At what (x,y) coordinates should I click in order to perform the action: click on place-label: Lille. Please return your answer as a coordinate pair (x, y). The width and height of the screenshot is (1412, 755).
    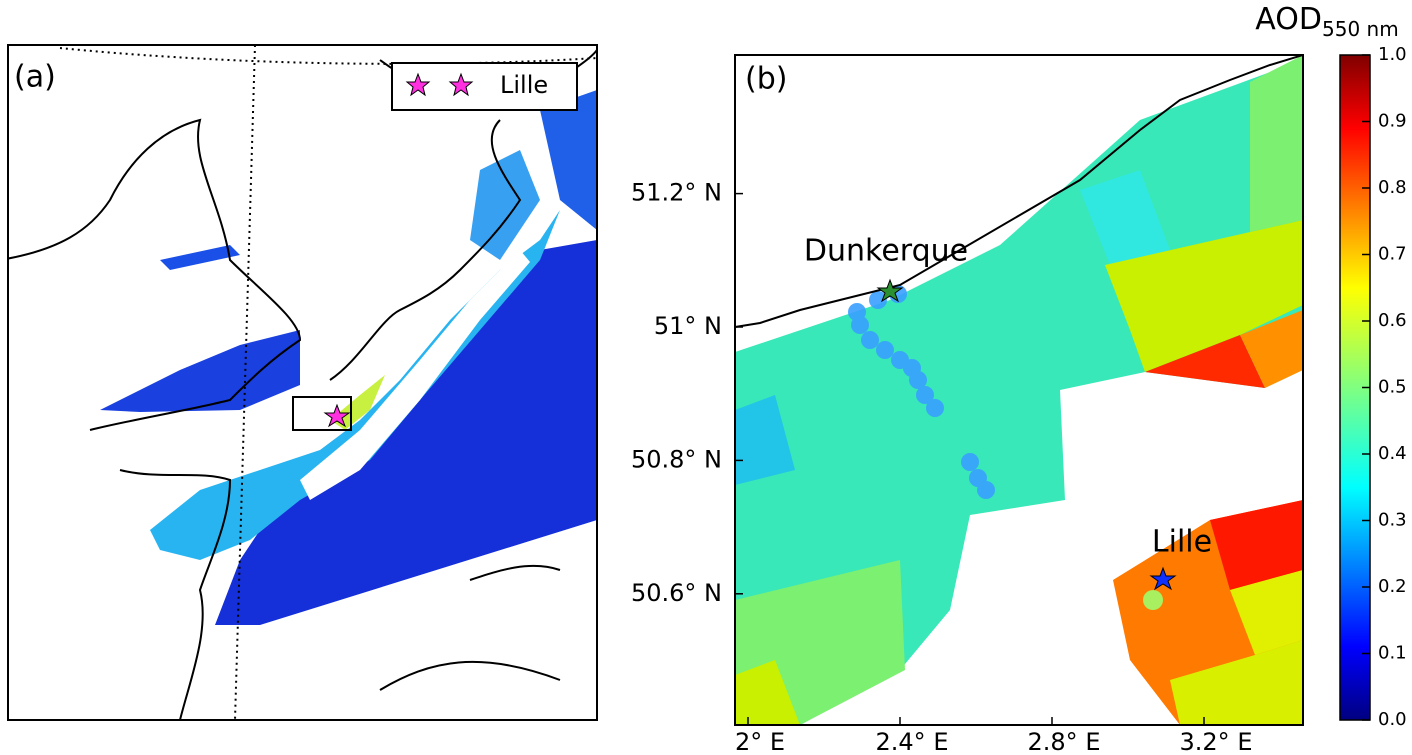
    Looking at the image, I should click on (1182, 542).